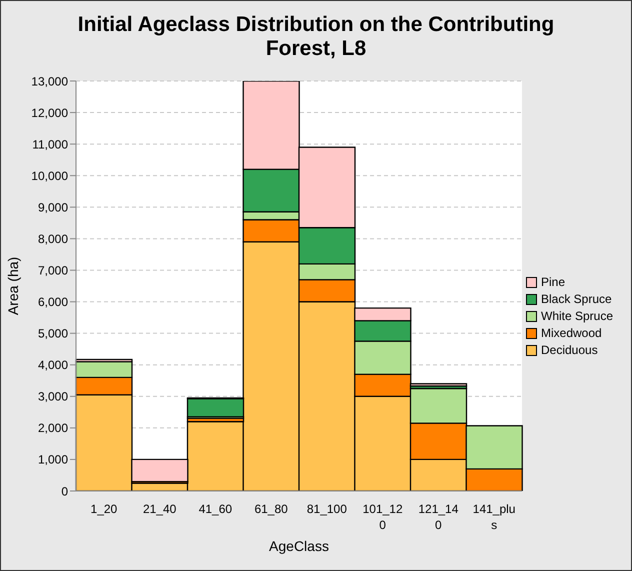  Describe the element at coordinates (438, 517) in the screenshot. I see `x-tick-label: 121_140` at that location.